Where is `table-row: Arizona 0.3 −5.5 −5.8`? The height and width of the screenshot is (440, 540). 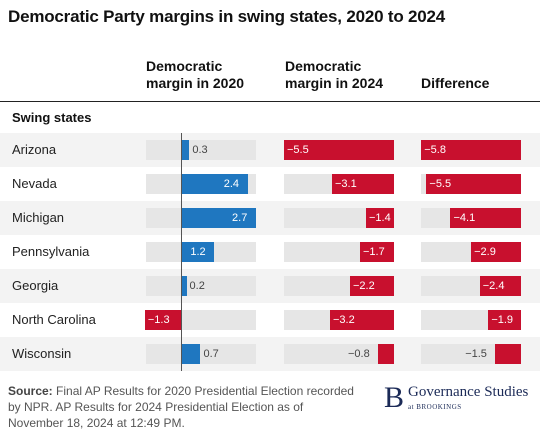 table-row: Arizona 0.3 −5.5 −5.8 is located at coordinates (270, 150).